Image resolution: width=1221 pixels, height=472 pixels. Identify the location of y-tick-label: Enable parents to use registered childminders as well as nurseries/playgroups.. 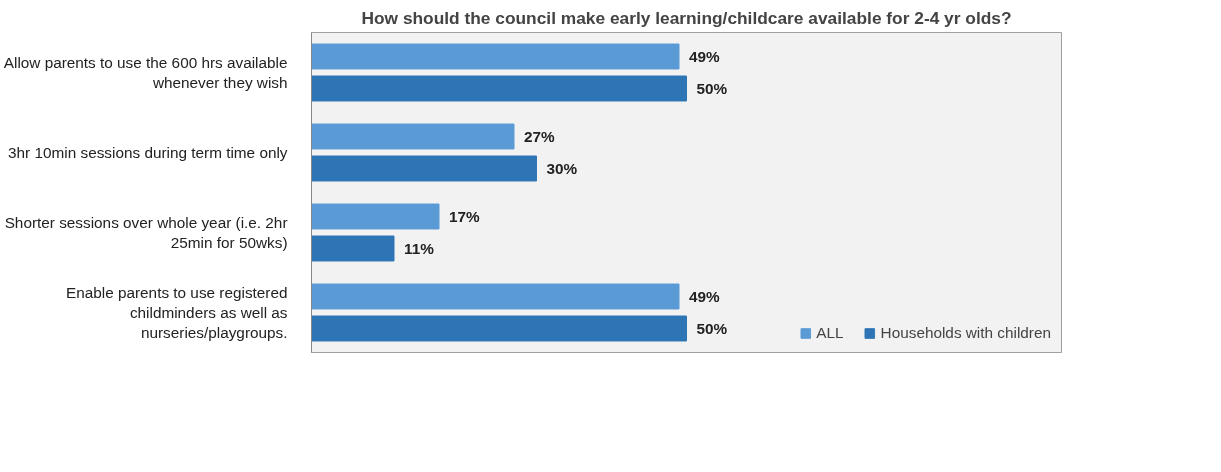
(176, 312).